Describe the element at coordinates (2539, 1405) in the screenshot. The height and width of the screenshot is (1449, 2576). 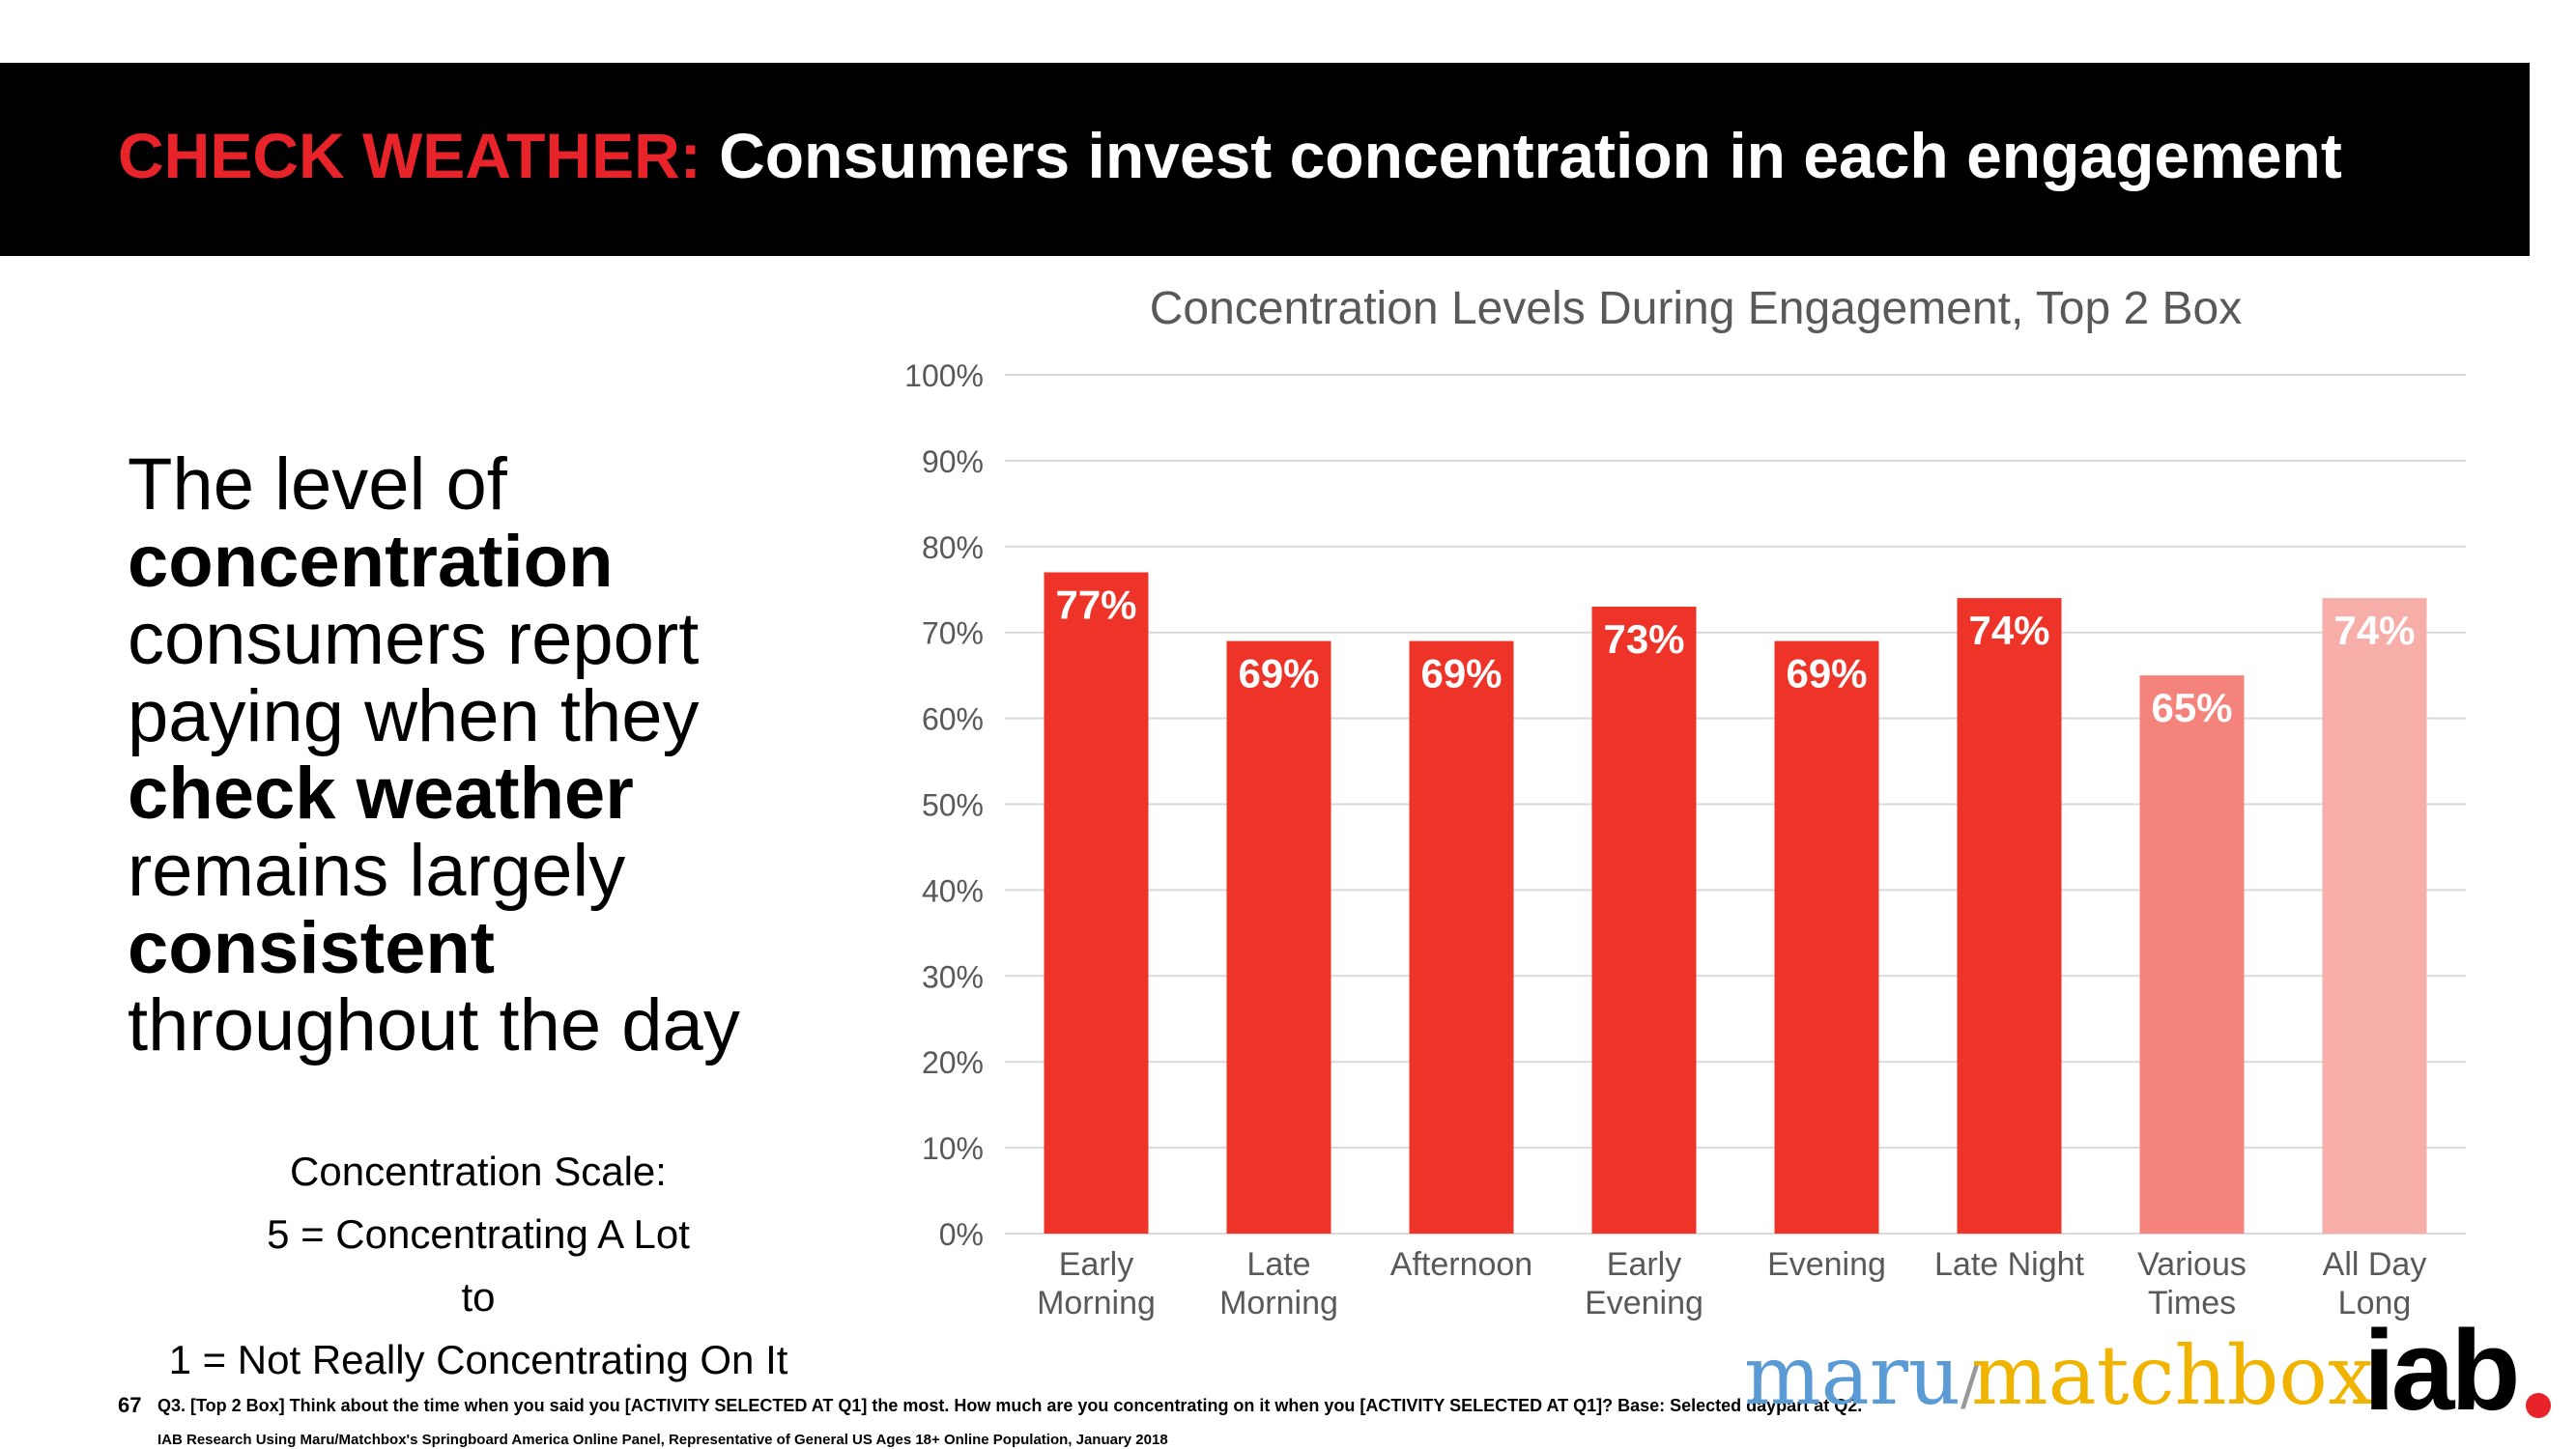
I see `iab-logo-dot` at that location.